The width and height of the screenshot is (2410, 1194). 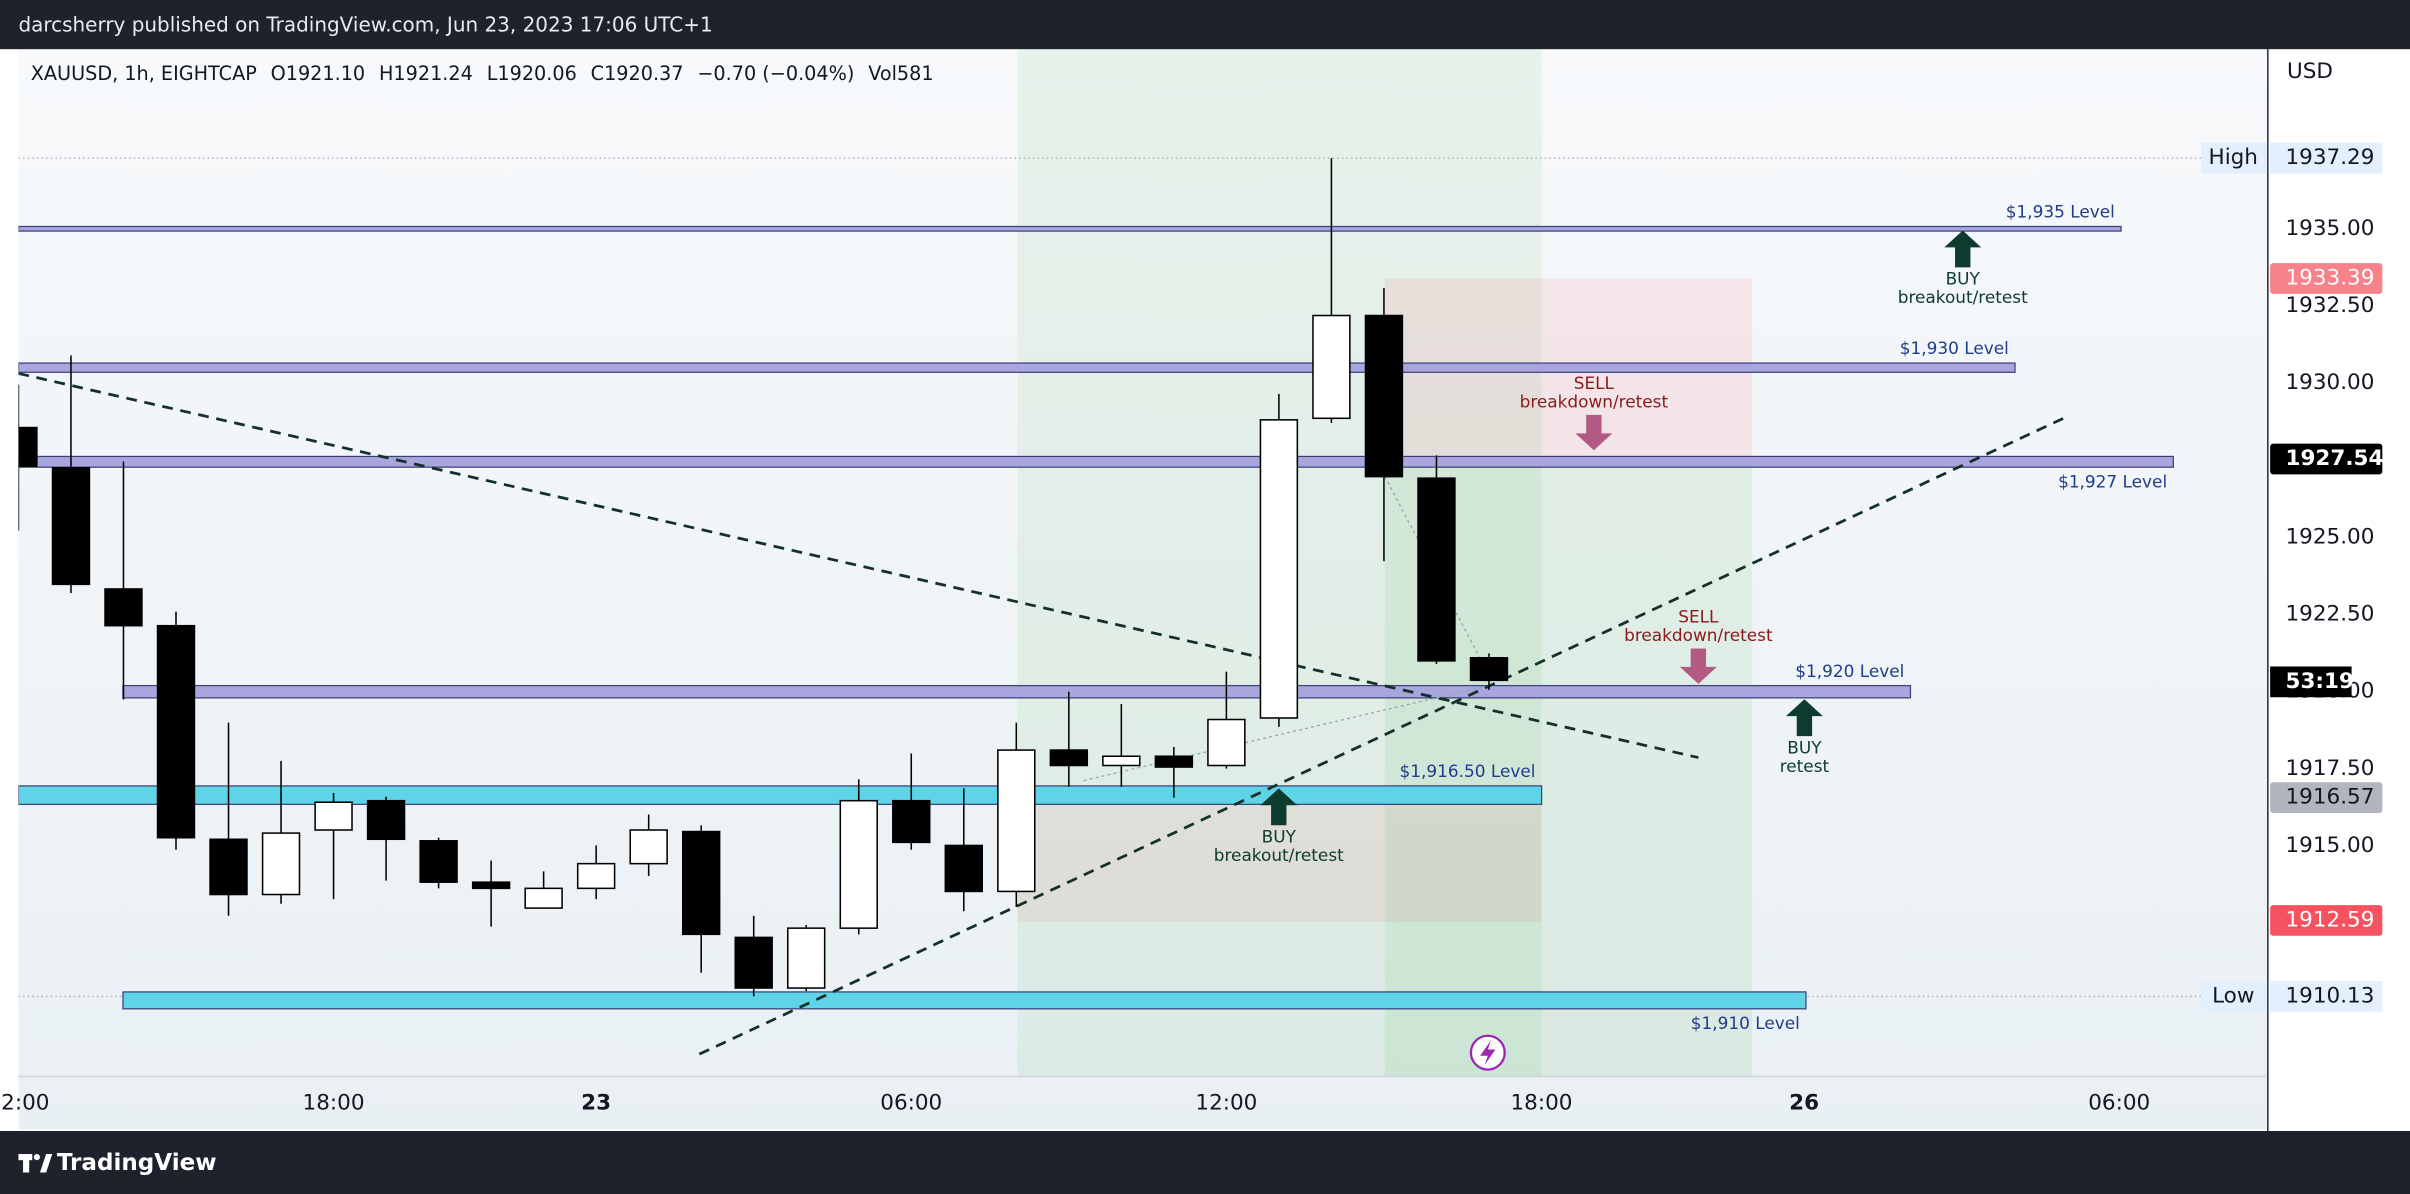 I want to click on brand-logo, so click(x=35, y=1163).